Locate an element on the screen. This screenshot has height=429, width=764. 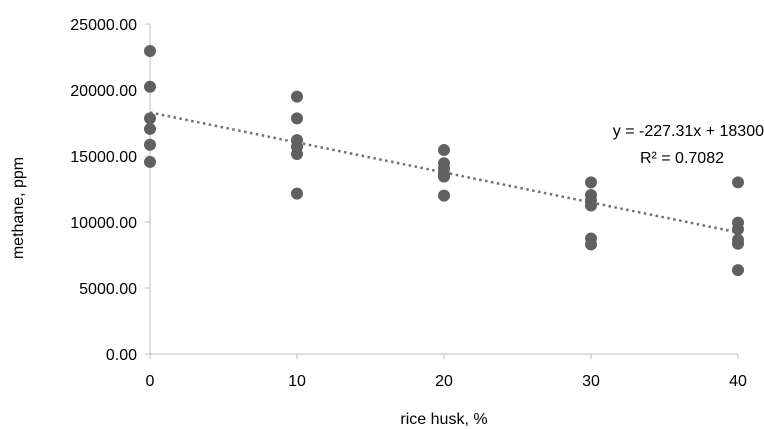
x-axis-title: rice husk, % is located at coordinates (443, 419).